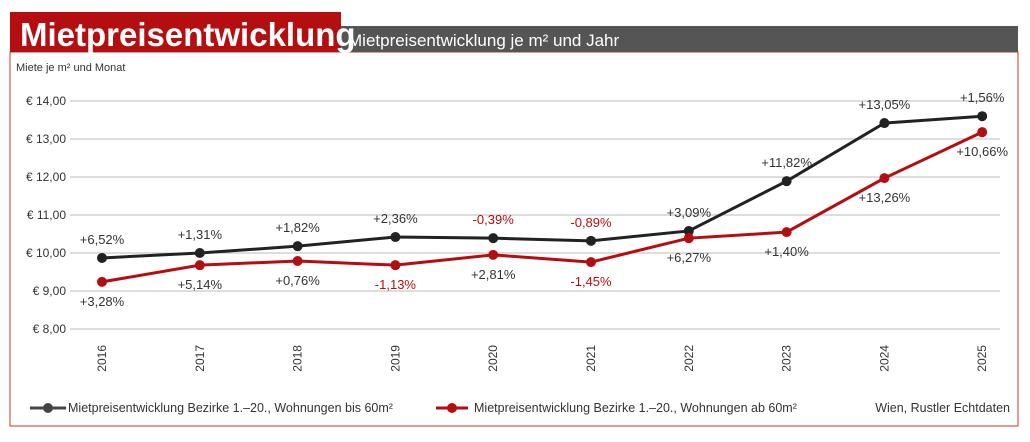 Image resolution: width=1030 pixels, height=442 pixels. Describe the element at coordinates (942, 408) in the screenshot. I see `source-note: Wien, Rustler Echtdaten` at that location.